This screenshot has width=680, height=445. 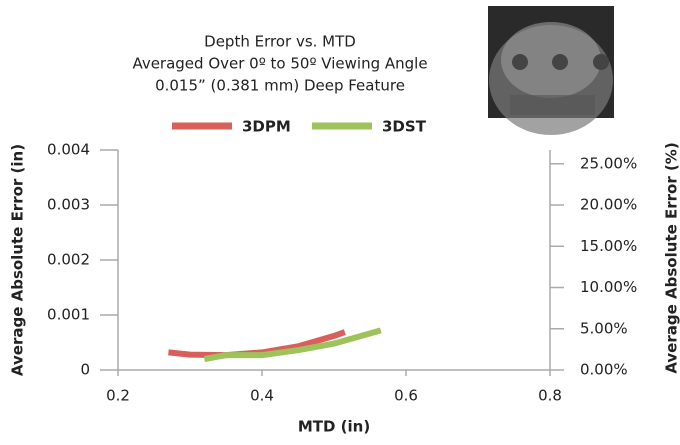 I want to click on y-tick-label: 0.002, so click(x=68, y=260).